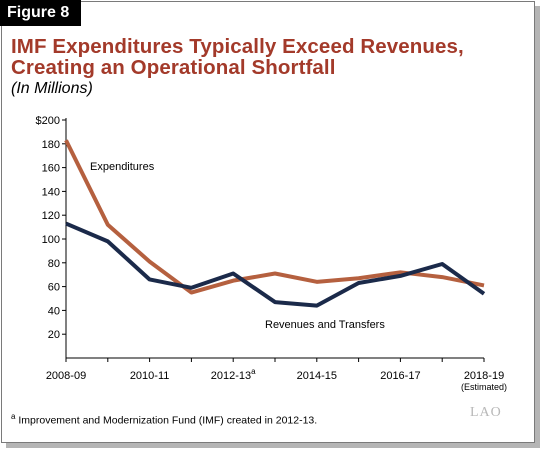  Describe the element at coordinates (484, 376) in the screenshot. I see `x-tick-label: 2018-19` at that location.